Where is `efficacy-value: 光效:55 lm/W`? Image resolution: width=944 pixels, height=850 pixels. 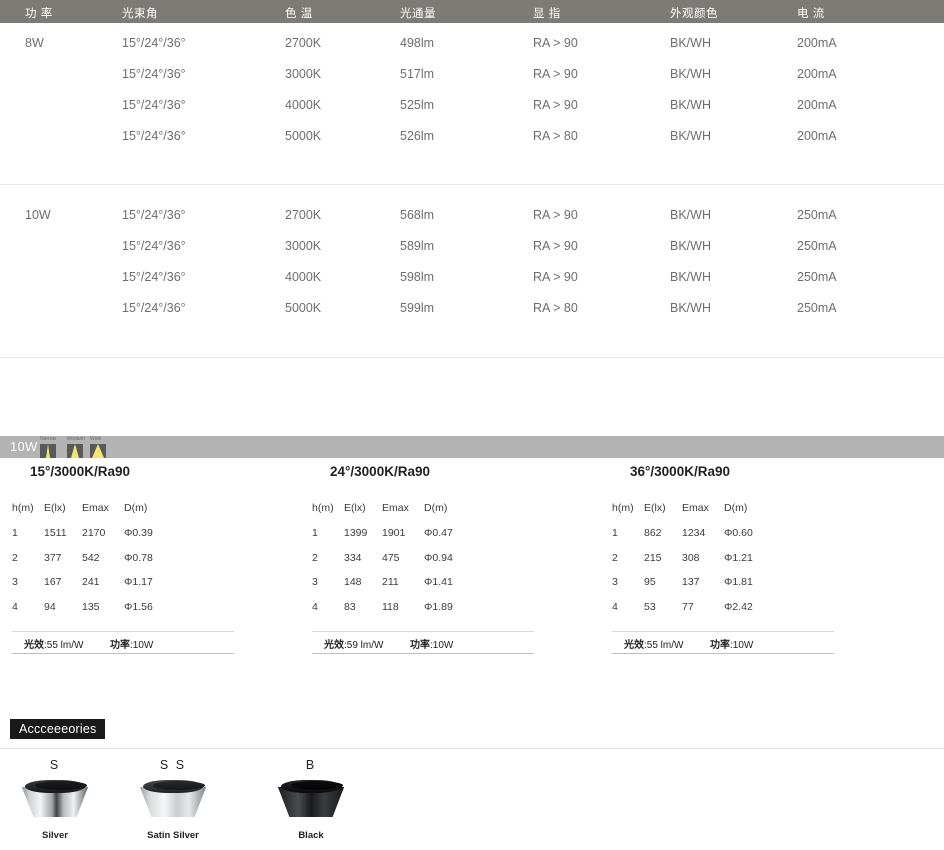 efficacy-value: 光效:55 lm/W is located at coordinates (53, 643).